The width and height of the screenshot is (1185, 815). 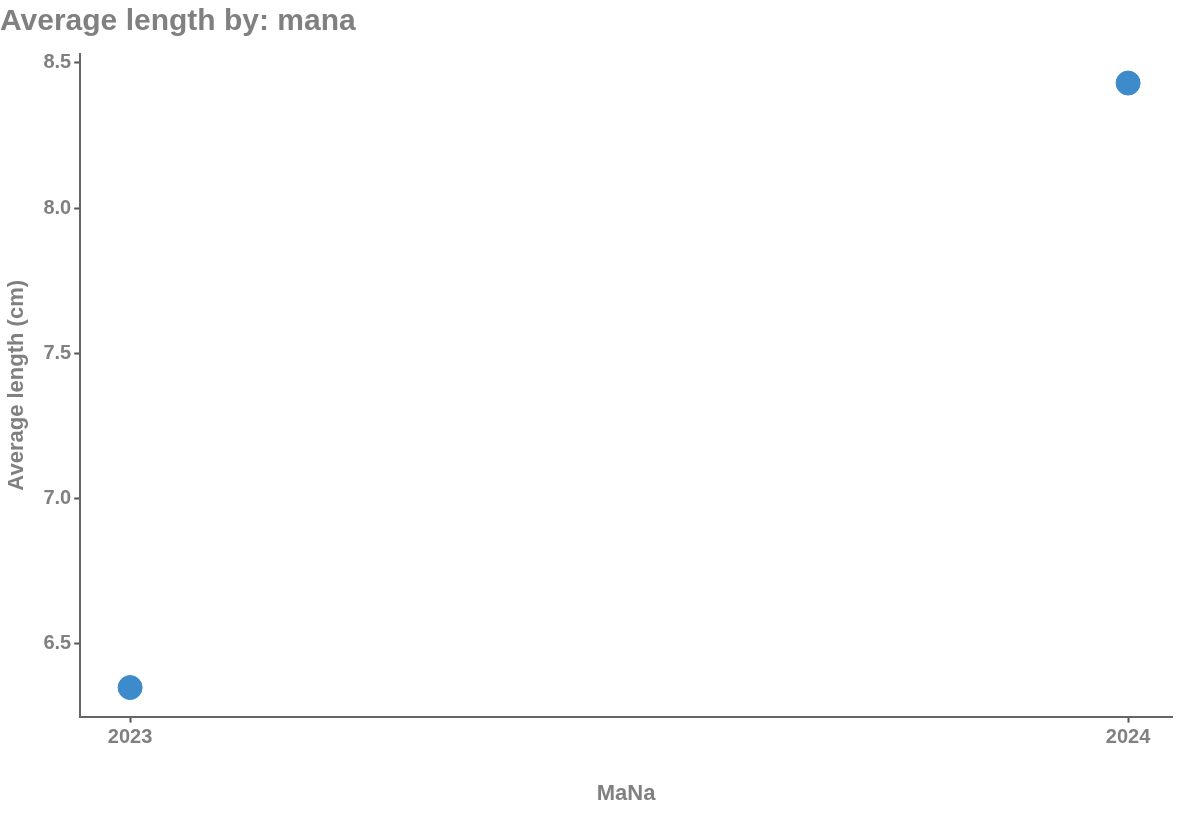 I want to click on y-tick-label: 8.0, so click(x=57, y=206).